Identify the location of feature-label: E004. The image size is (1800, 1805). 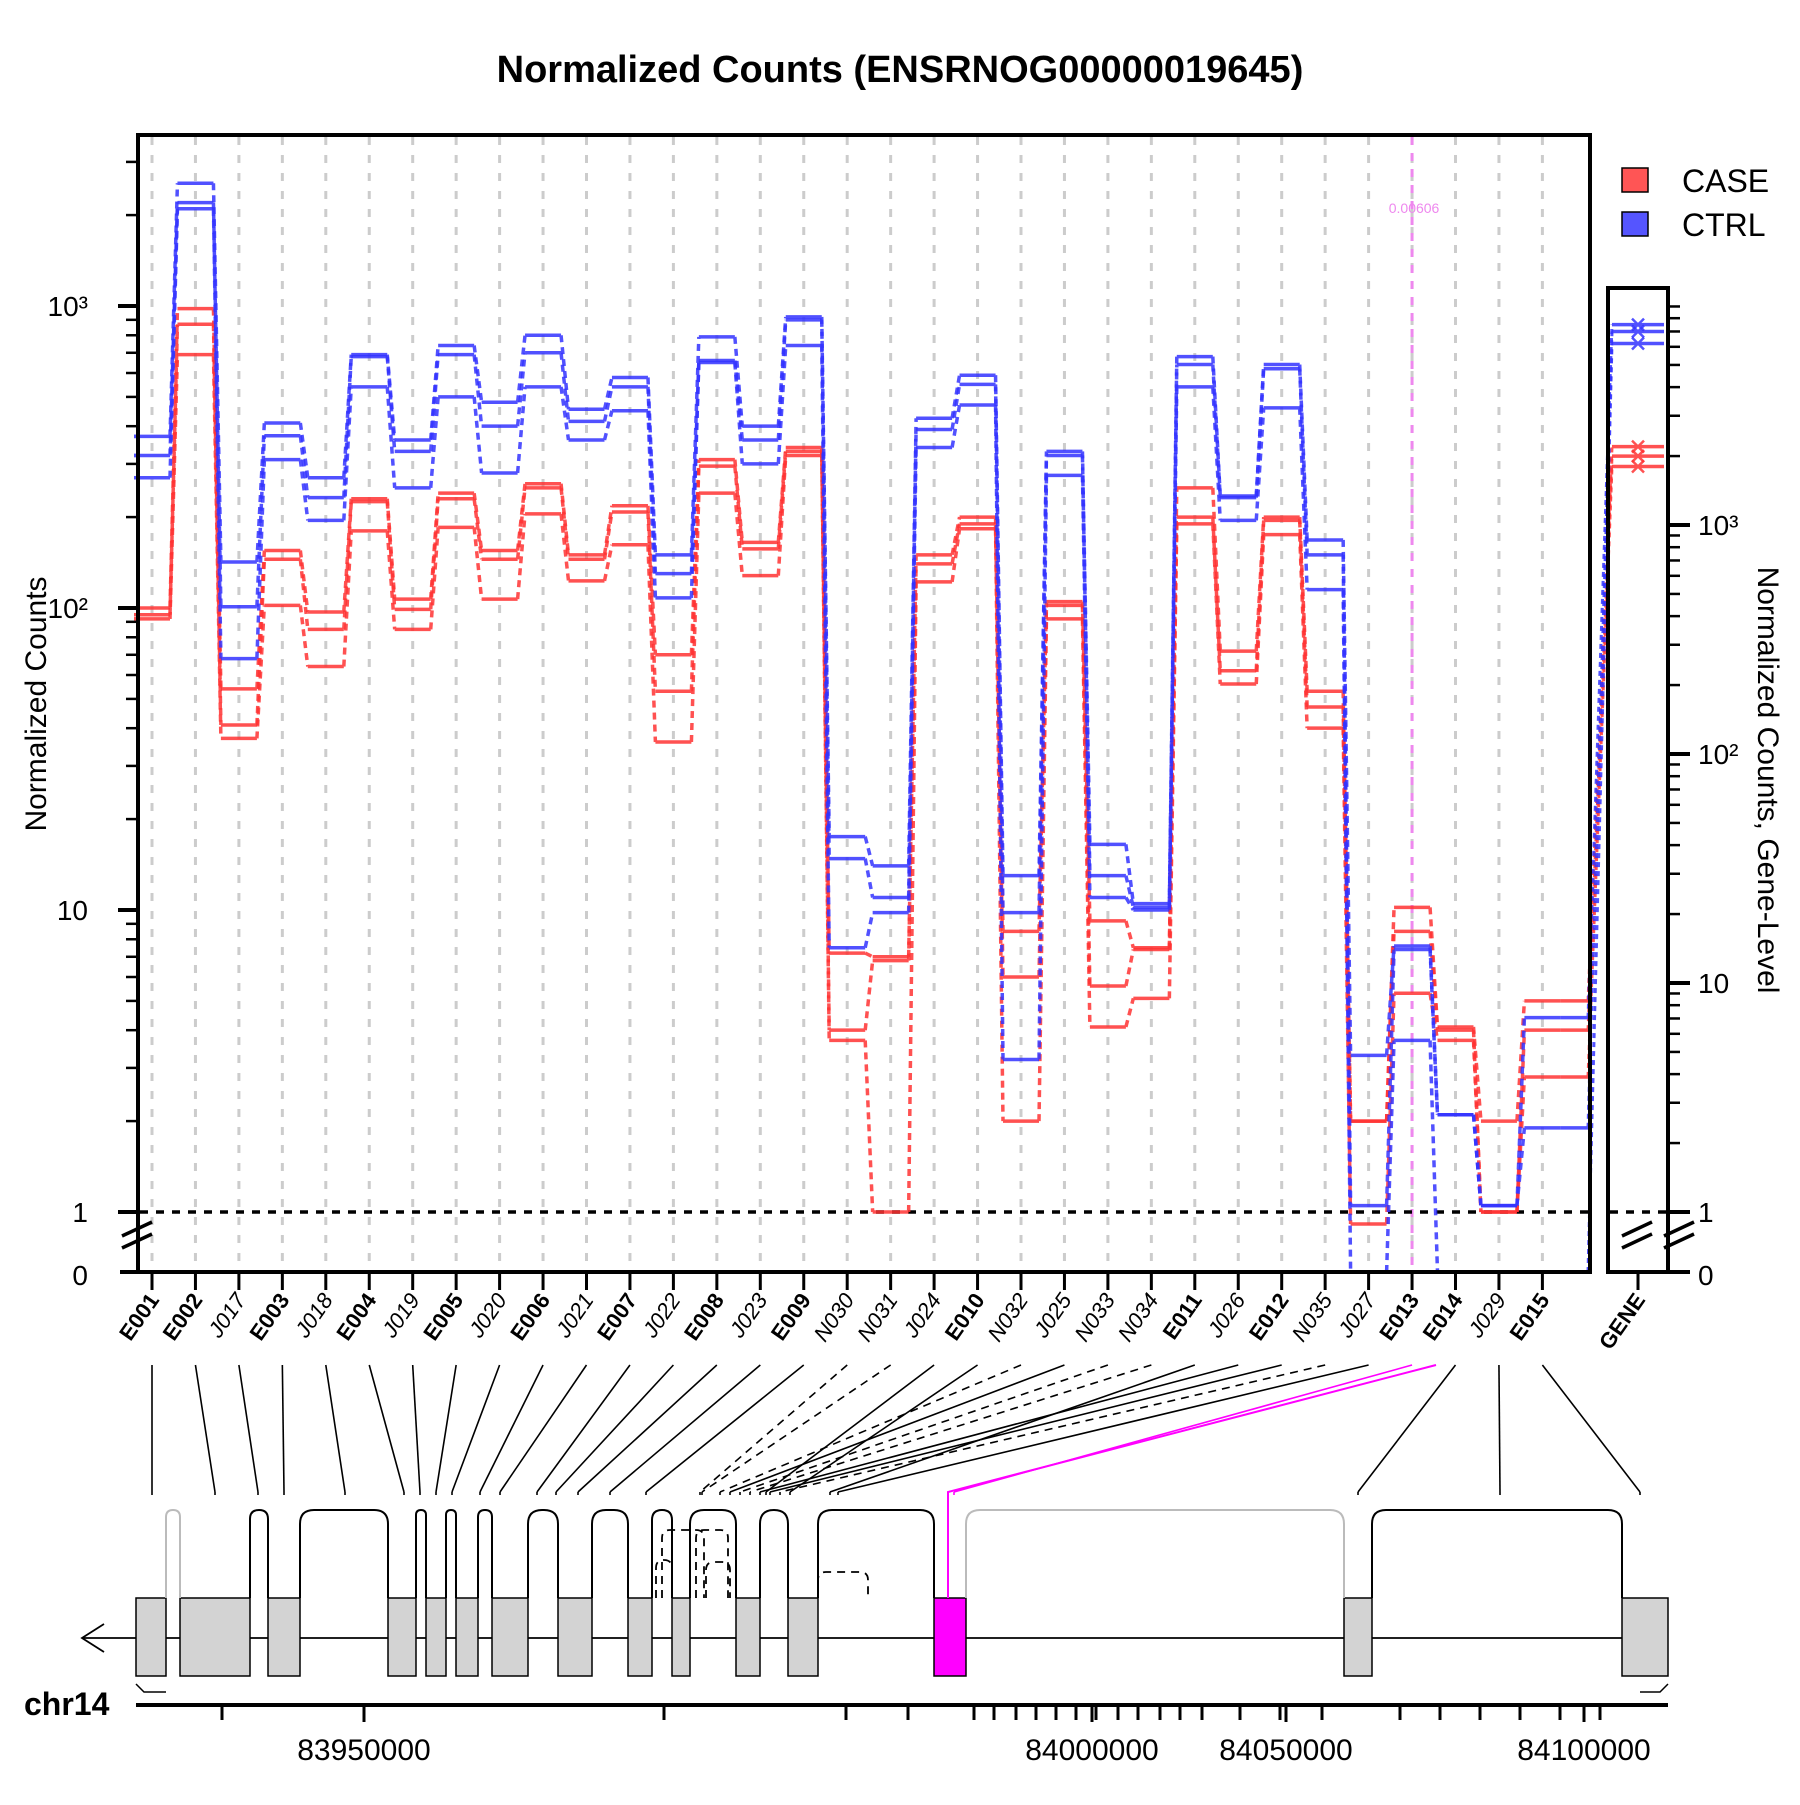
(356, 1316).